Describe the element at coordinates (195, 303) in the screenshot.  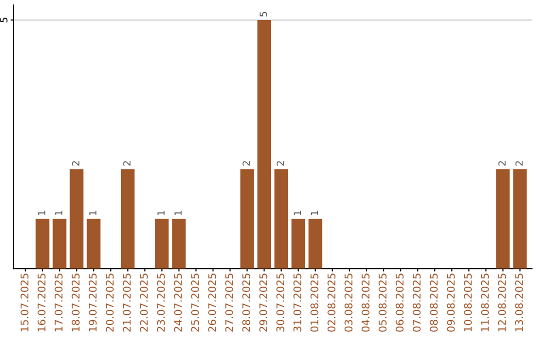
I see `x-tick-label: 25.07.2025` at that location.